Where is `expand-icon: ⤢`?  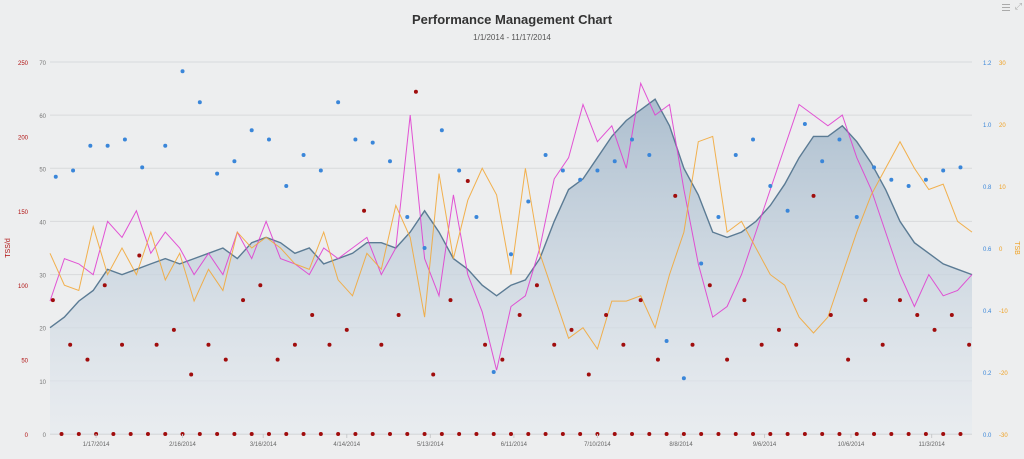 expand-icon: ⤢ is located at coordinates (1018, 7).